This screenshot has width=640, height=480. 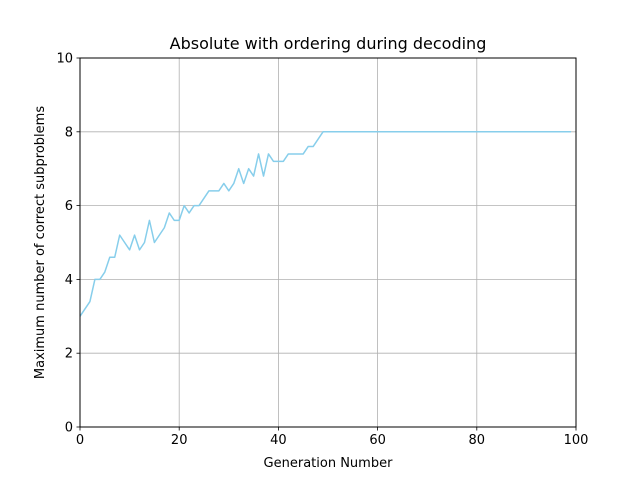 What do you see at coordinates (40, 242) in the screenshot?
I see `y-axis-label: Maximum number of correct subproblems` at bounding box center [40, 242].